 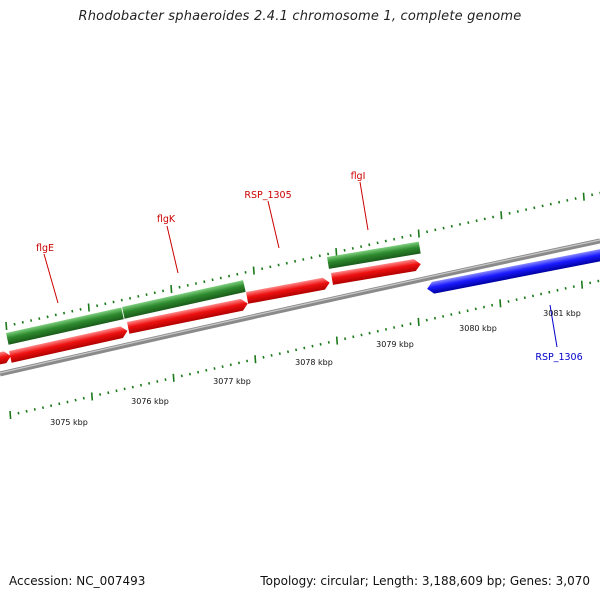 I want to click on gene-arrow-flgE, so click(x=69, y=344).